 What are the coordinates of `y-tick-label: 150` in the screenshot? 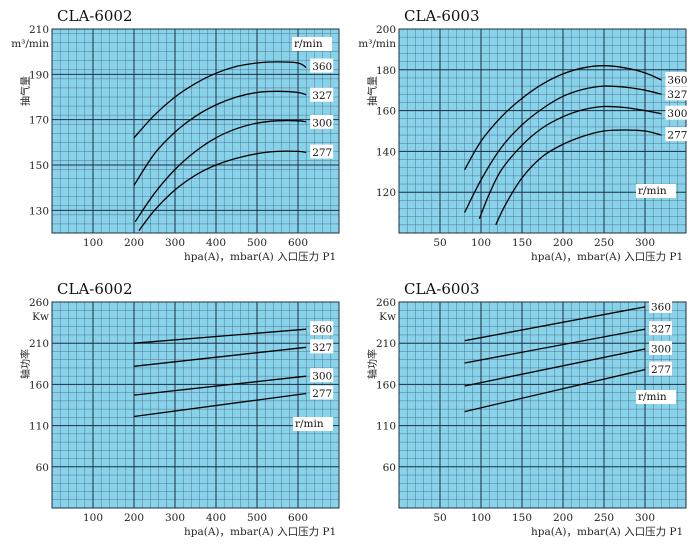 It's located at (39, 166).